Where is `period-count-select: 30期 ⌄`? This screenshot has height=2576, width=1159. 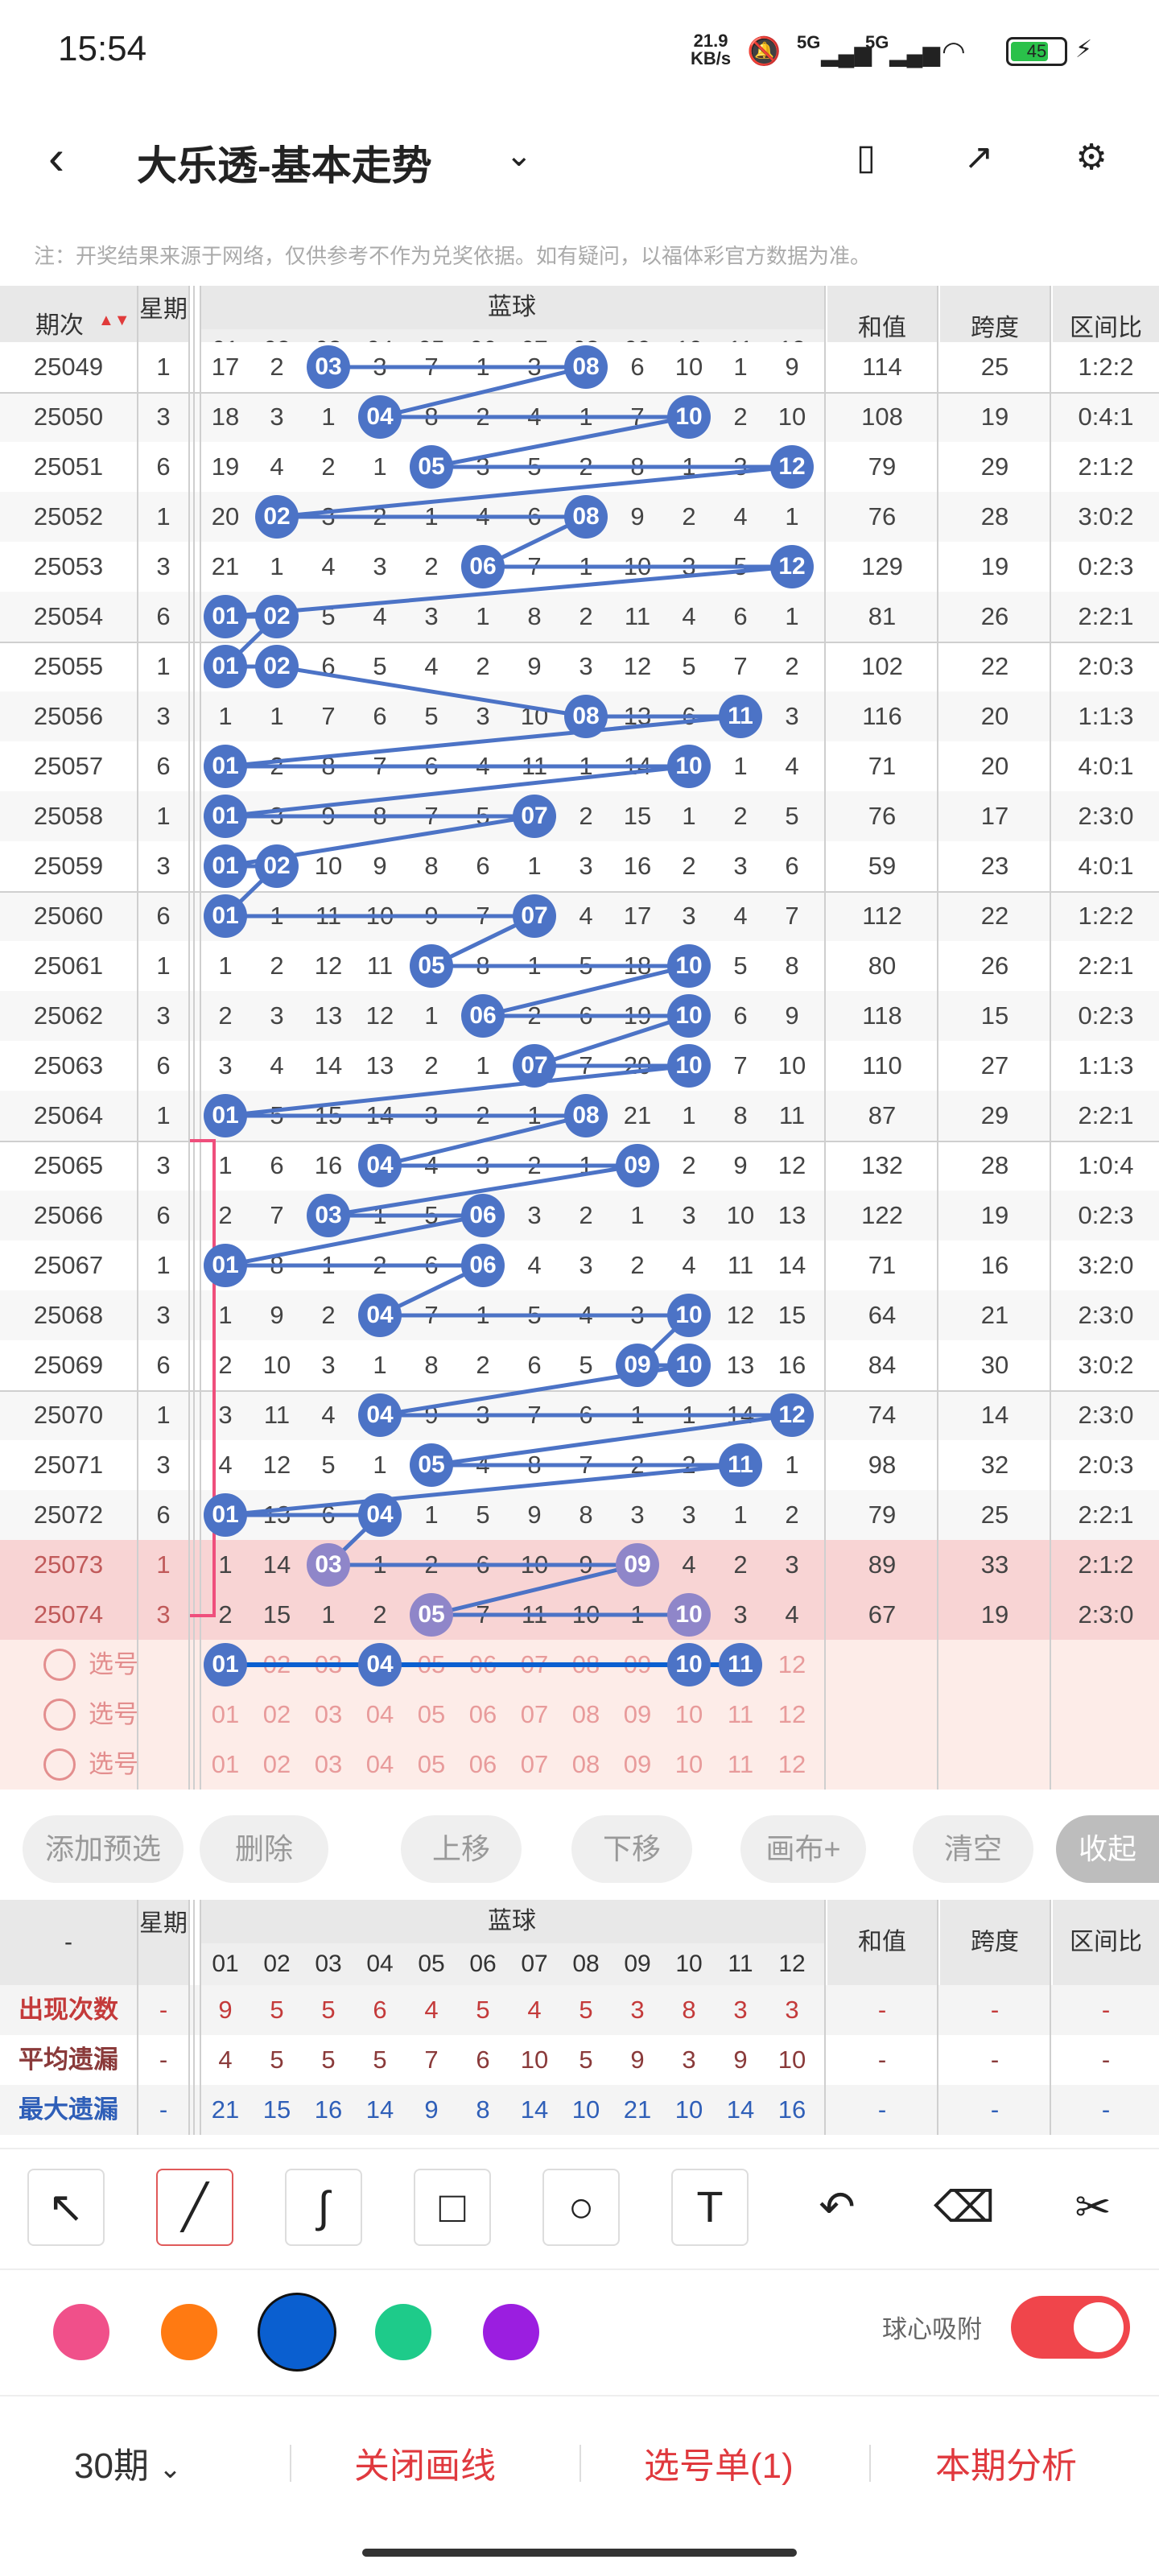 period-count-select: 30期 ⌄ is located at coordinates (128, 2466).